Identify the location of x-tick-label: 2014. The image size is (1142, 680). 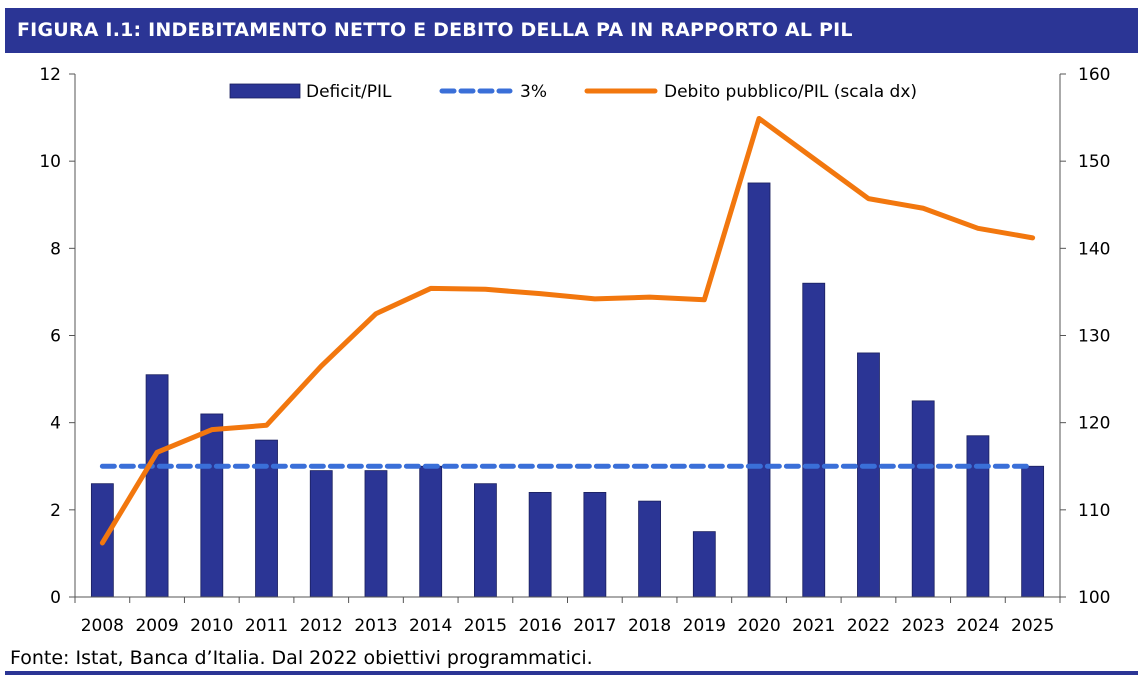
(430, 626).